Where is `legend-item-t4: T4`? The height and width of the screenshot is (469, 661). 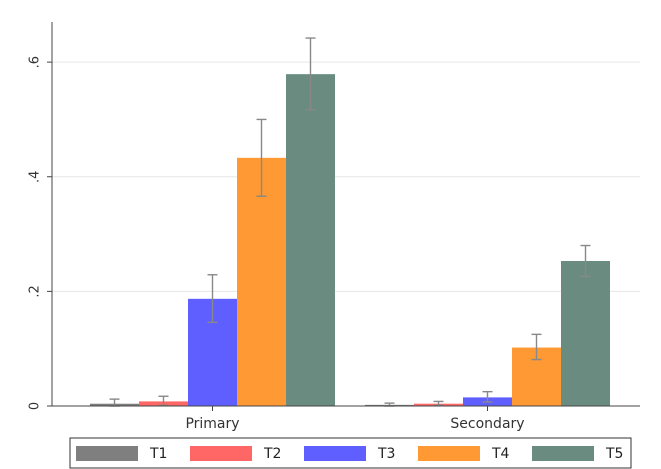 legend-item-t4: T4 is located at coordinates (464, 454).